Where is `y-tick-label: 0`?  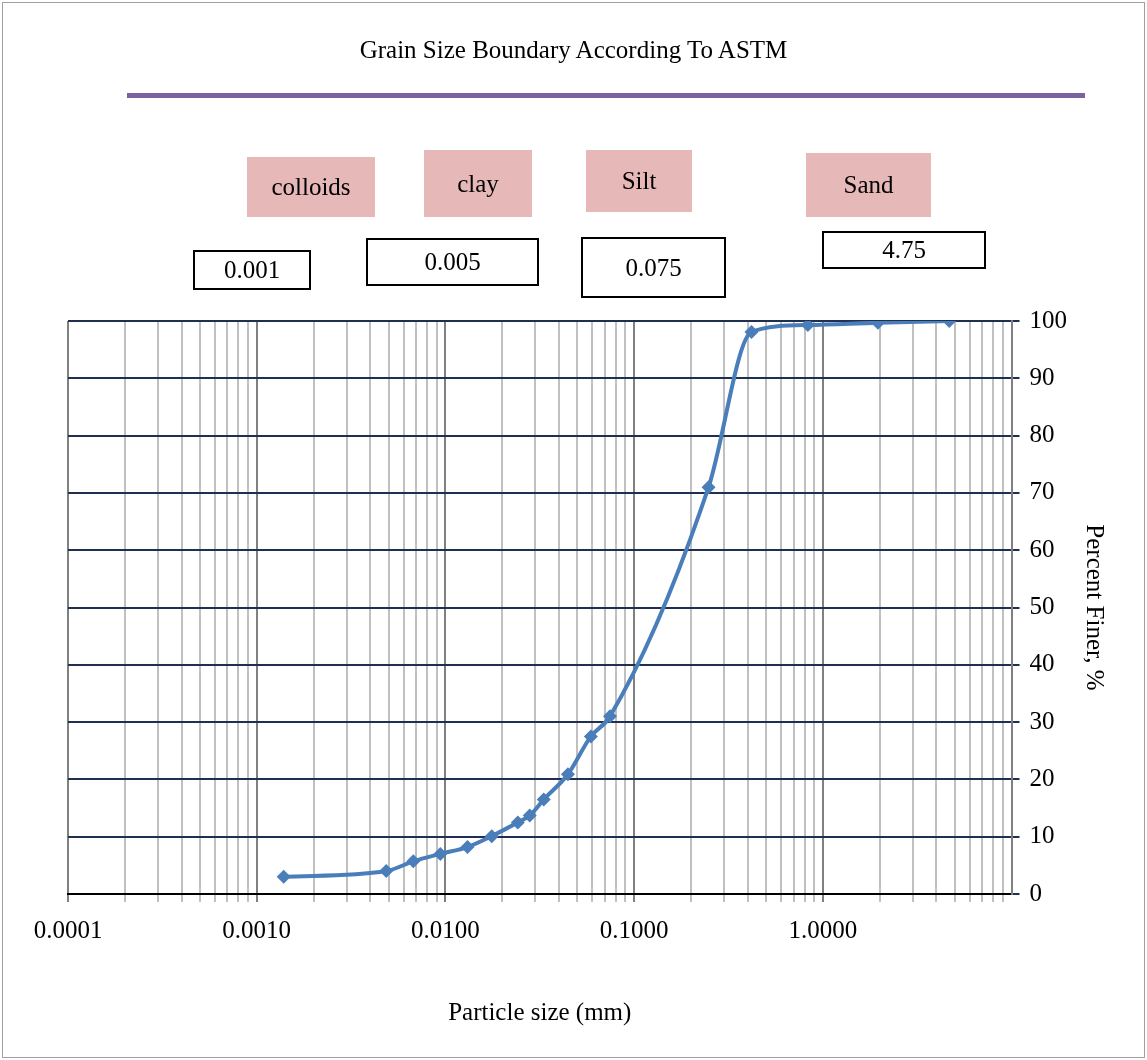 y-tick-label: 0 is located at coordinates (1035, 892).